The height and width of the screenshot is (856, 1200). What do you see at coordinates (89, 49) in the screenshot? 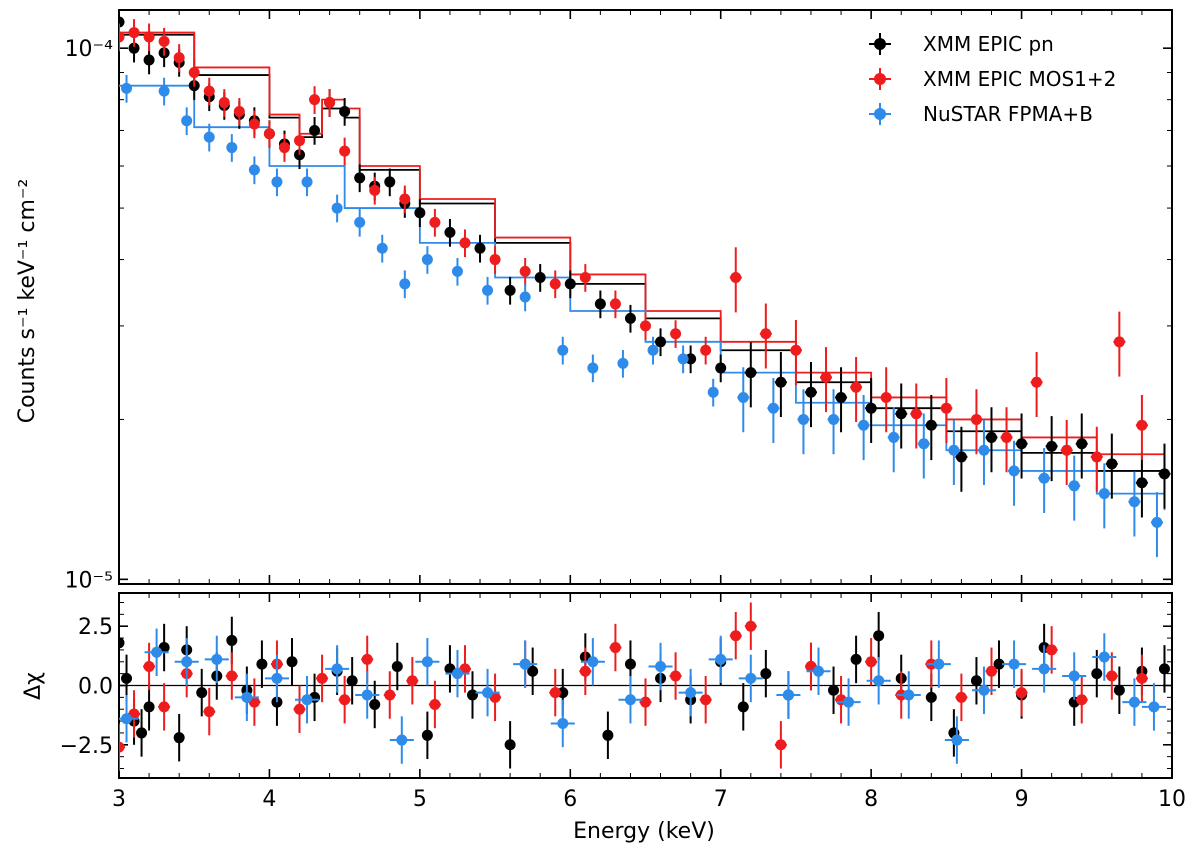
I see `spectrum-y-tick-label: 10⁻⁴` at bounding box center [89, 49].